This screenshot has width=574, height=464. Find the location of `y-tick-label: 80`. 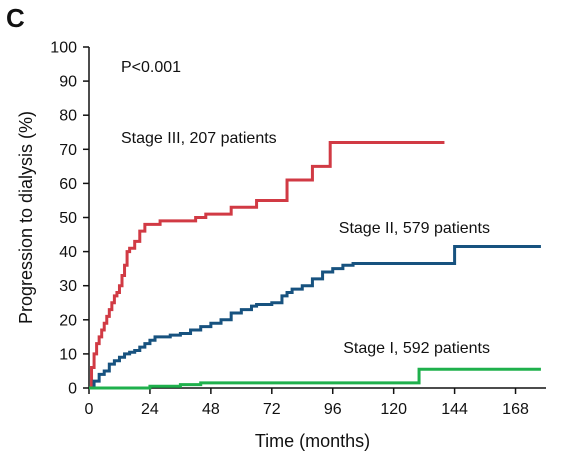

y-tick-label: 80 is located at coordinates (68, 116).